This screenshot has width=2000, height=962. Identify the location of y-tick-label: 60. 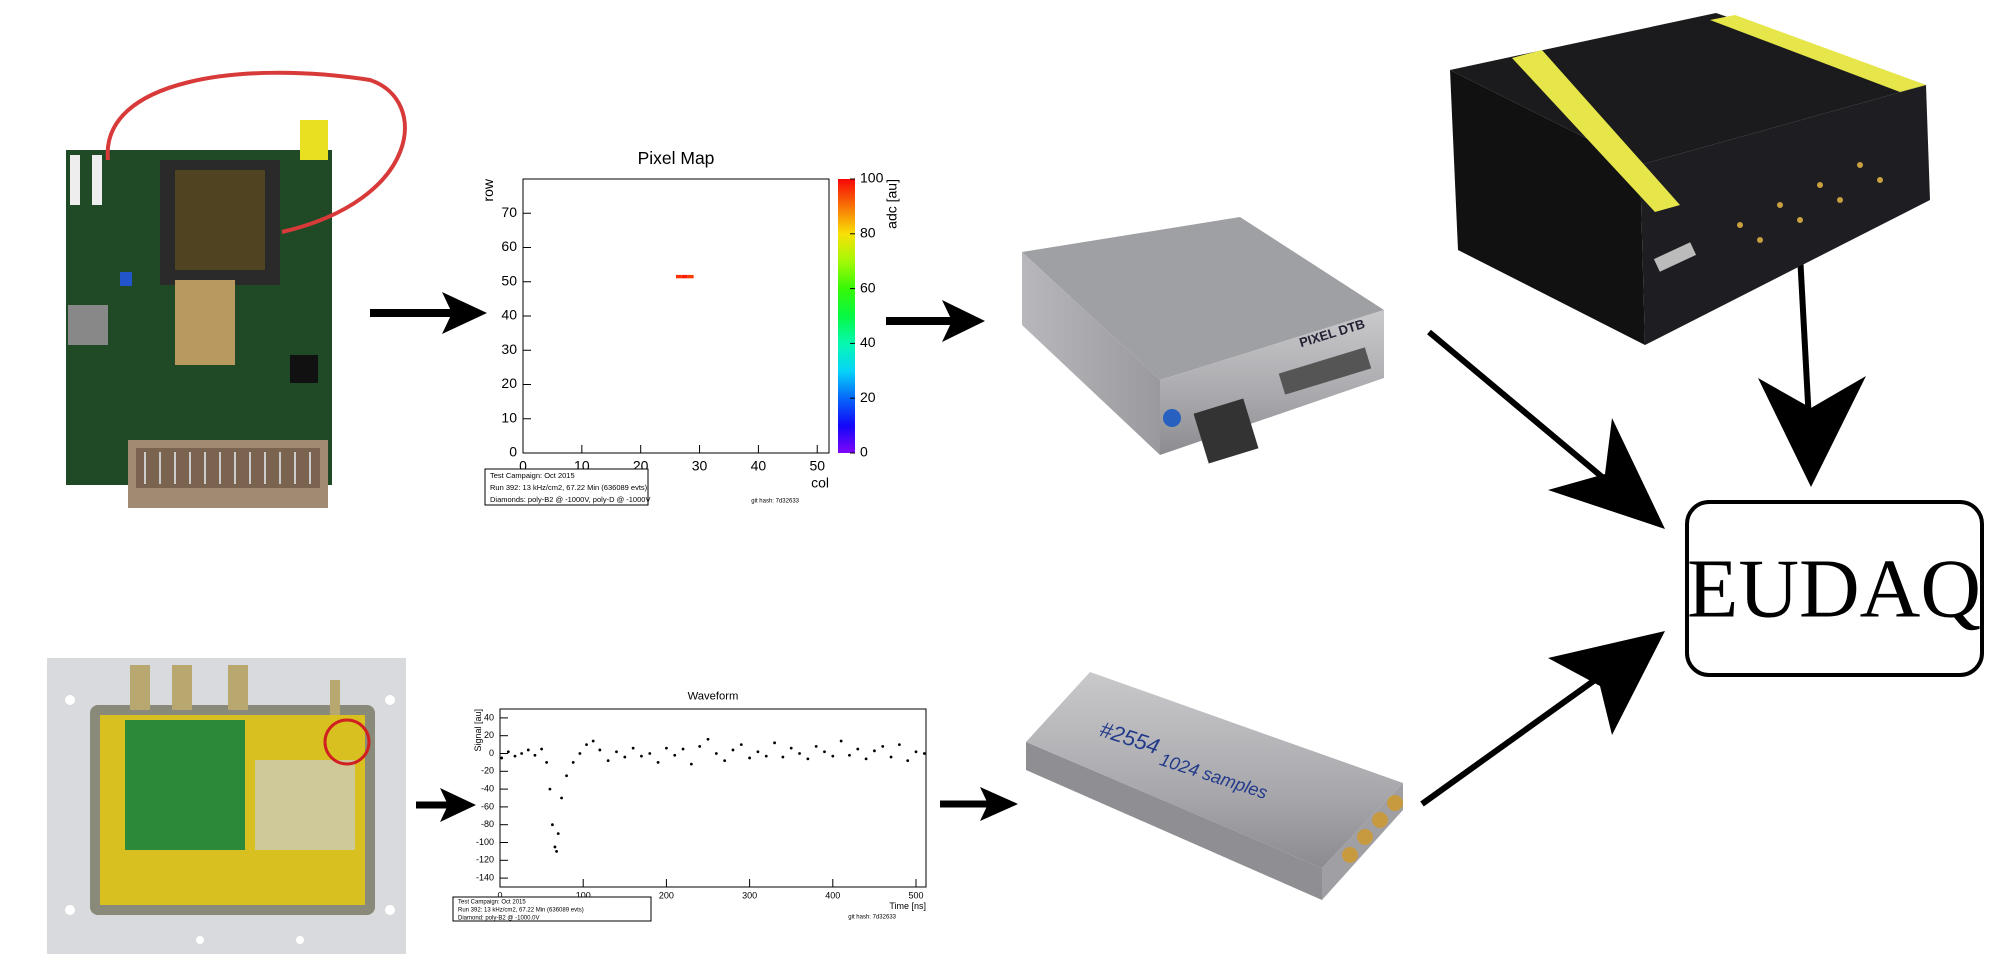
(509, 246).